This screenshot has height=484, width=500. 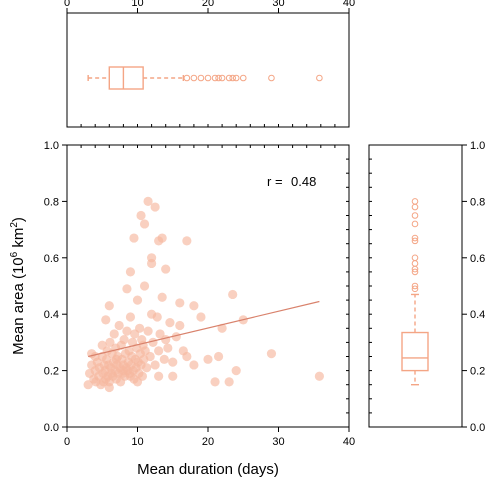 I want to click on right-y-tick-label: 0.2, so click(x=477, y=372).